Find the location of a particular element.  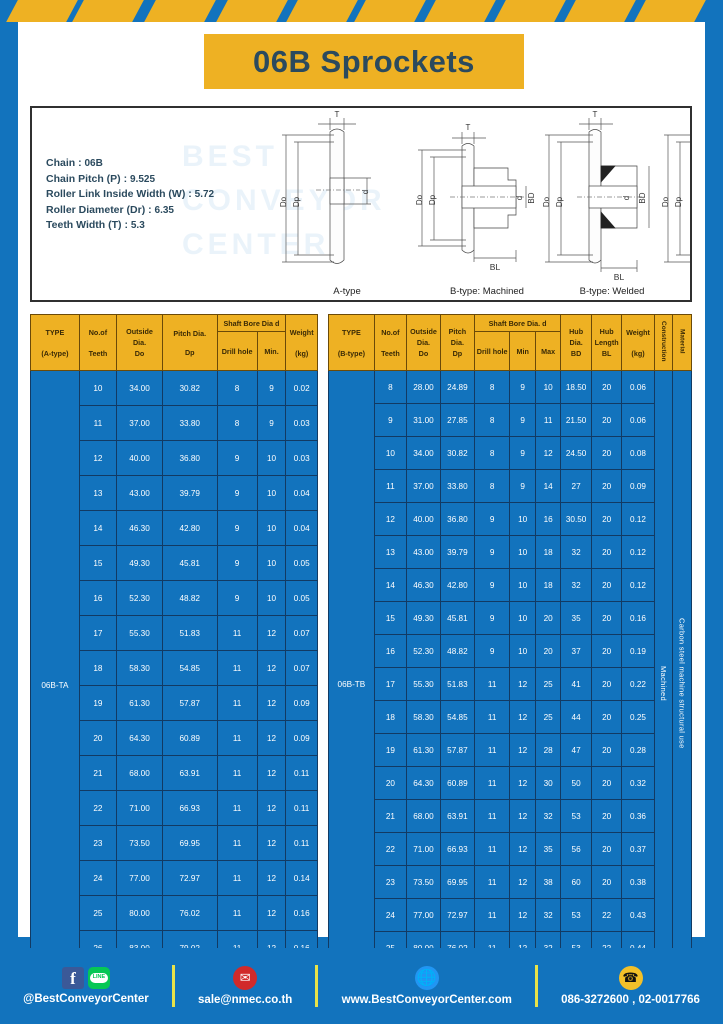

footer-website-label: www.BestConveyorCenter.com is located at coordinates (426, 1000).